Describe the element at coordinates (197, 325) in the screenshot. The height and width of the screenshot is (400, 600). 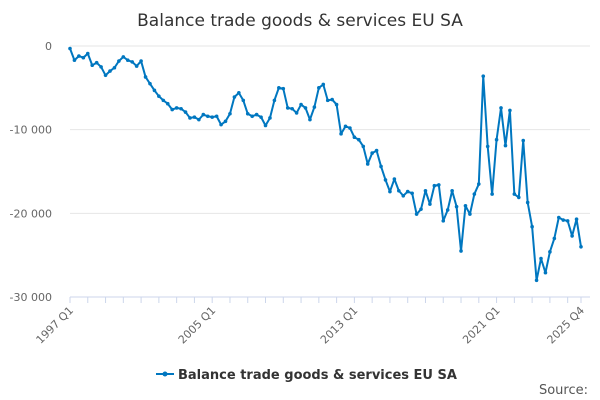
I see `x-tick-label: 2005 Q1` at that location.